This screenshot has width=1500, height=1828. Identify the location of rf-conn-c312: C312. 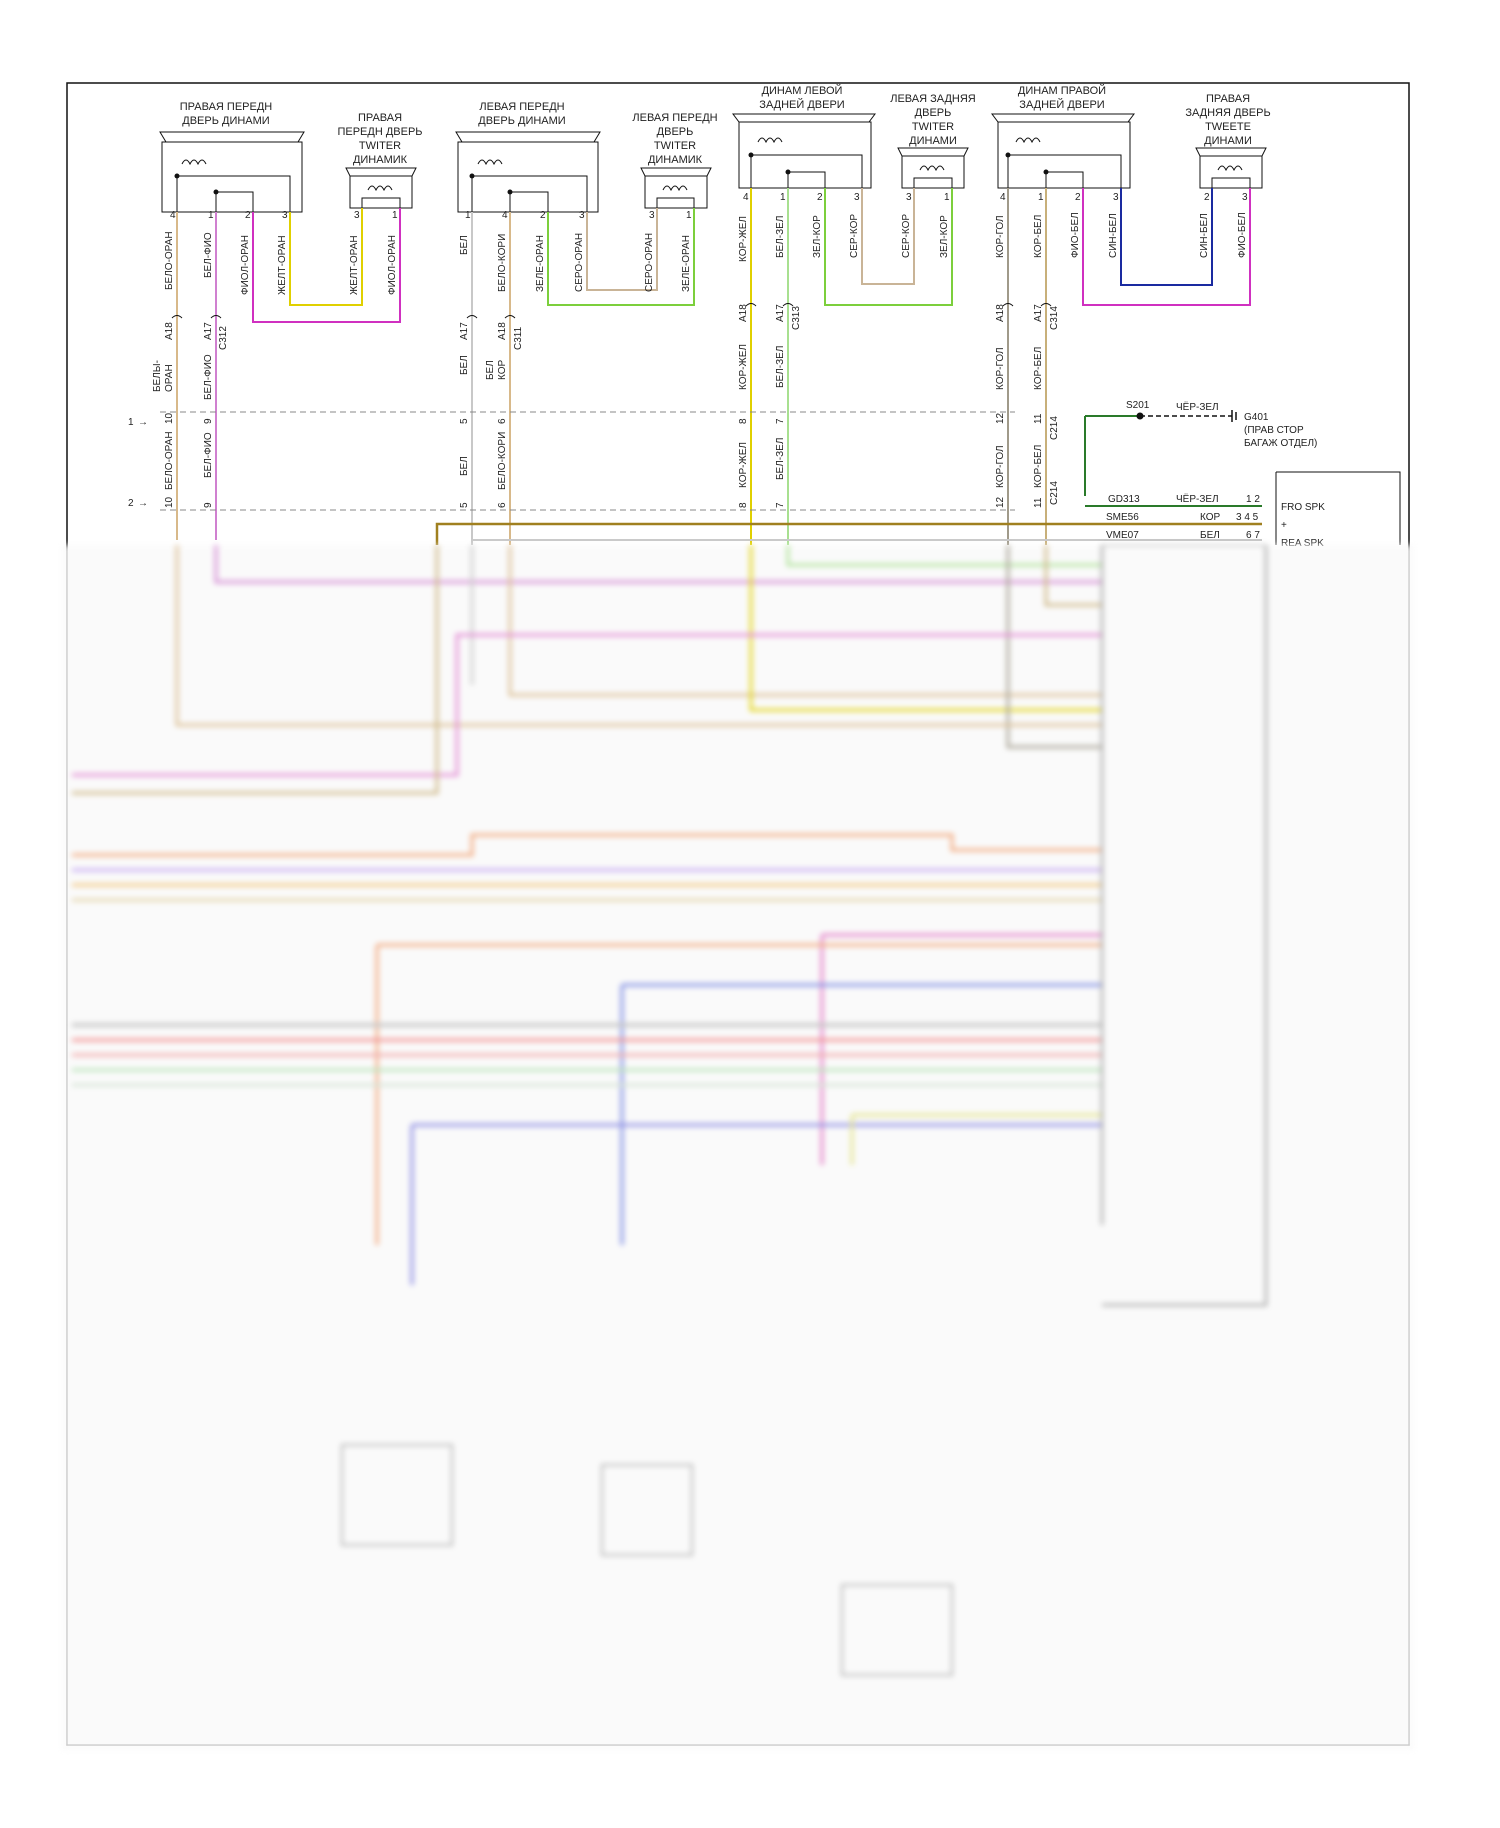
(223, 338).